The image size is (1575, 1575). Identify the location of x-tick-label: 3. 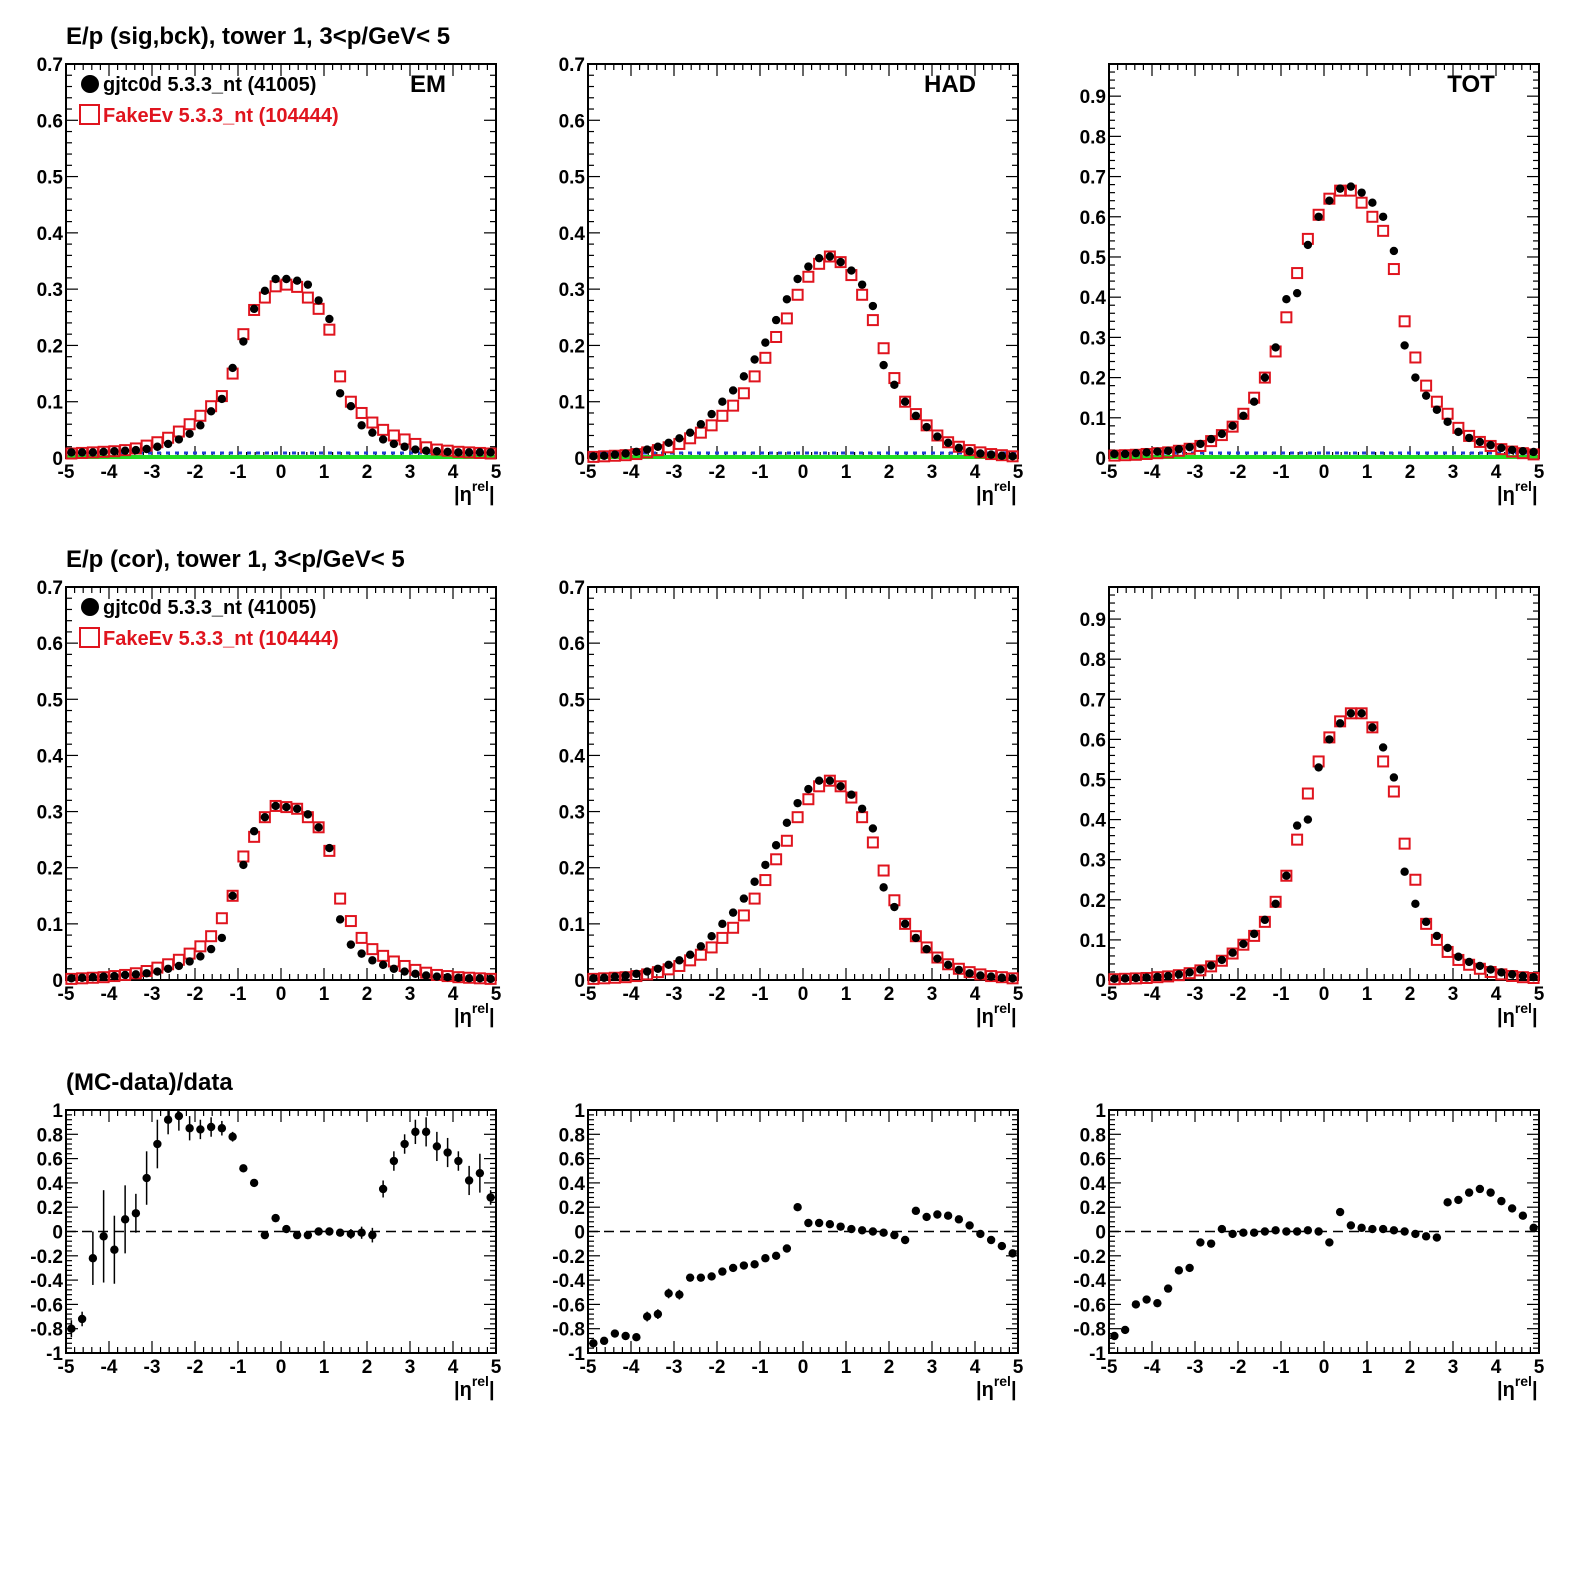
(932, 994).